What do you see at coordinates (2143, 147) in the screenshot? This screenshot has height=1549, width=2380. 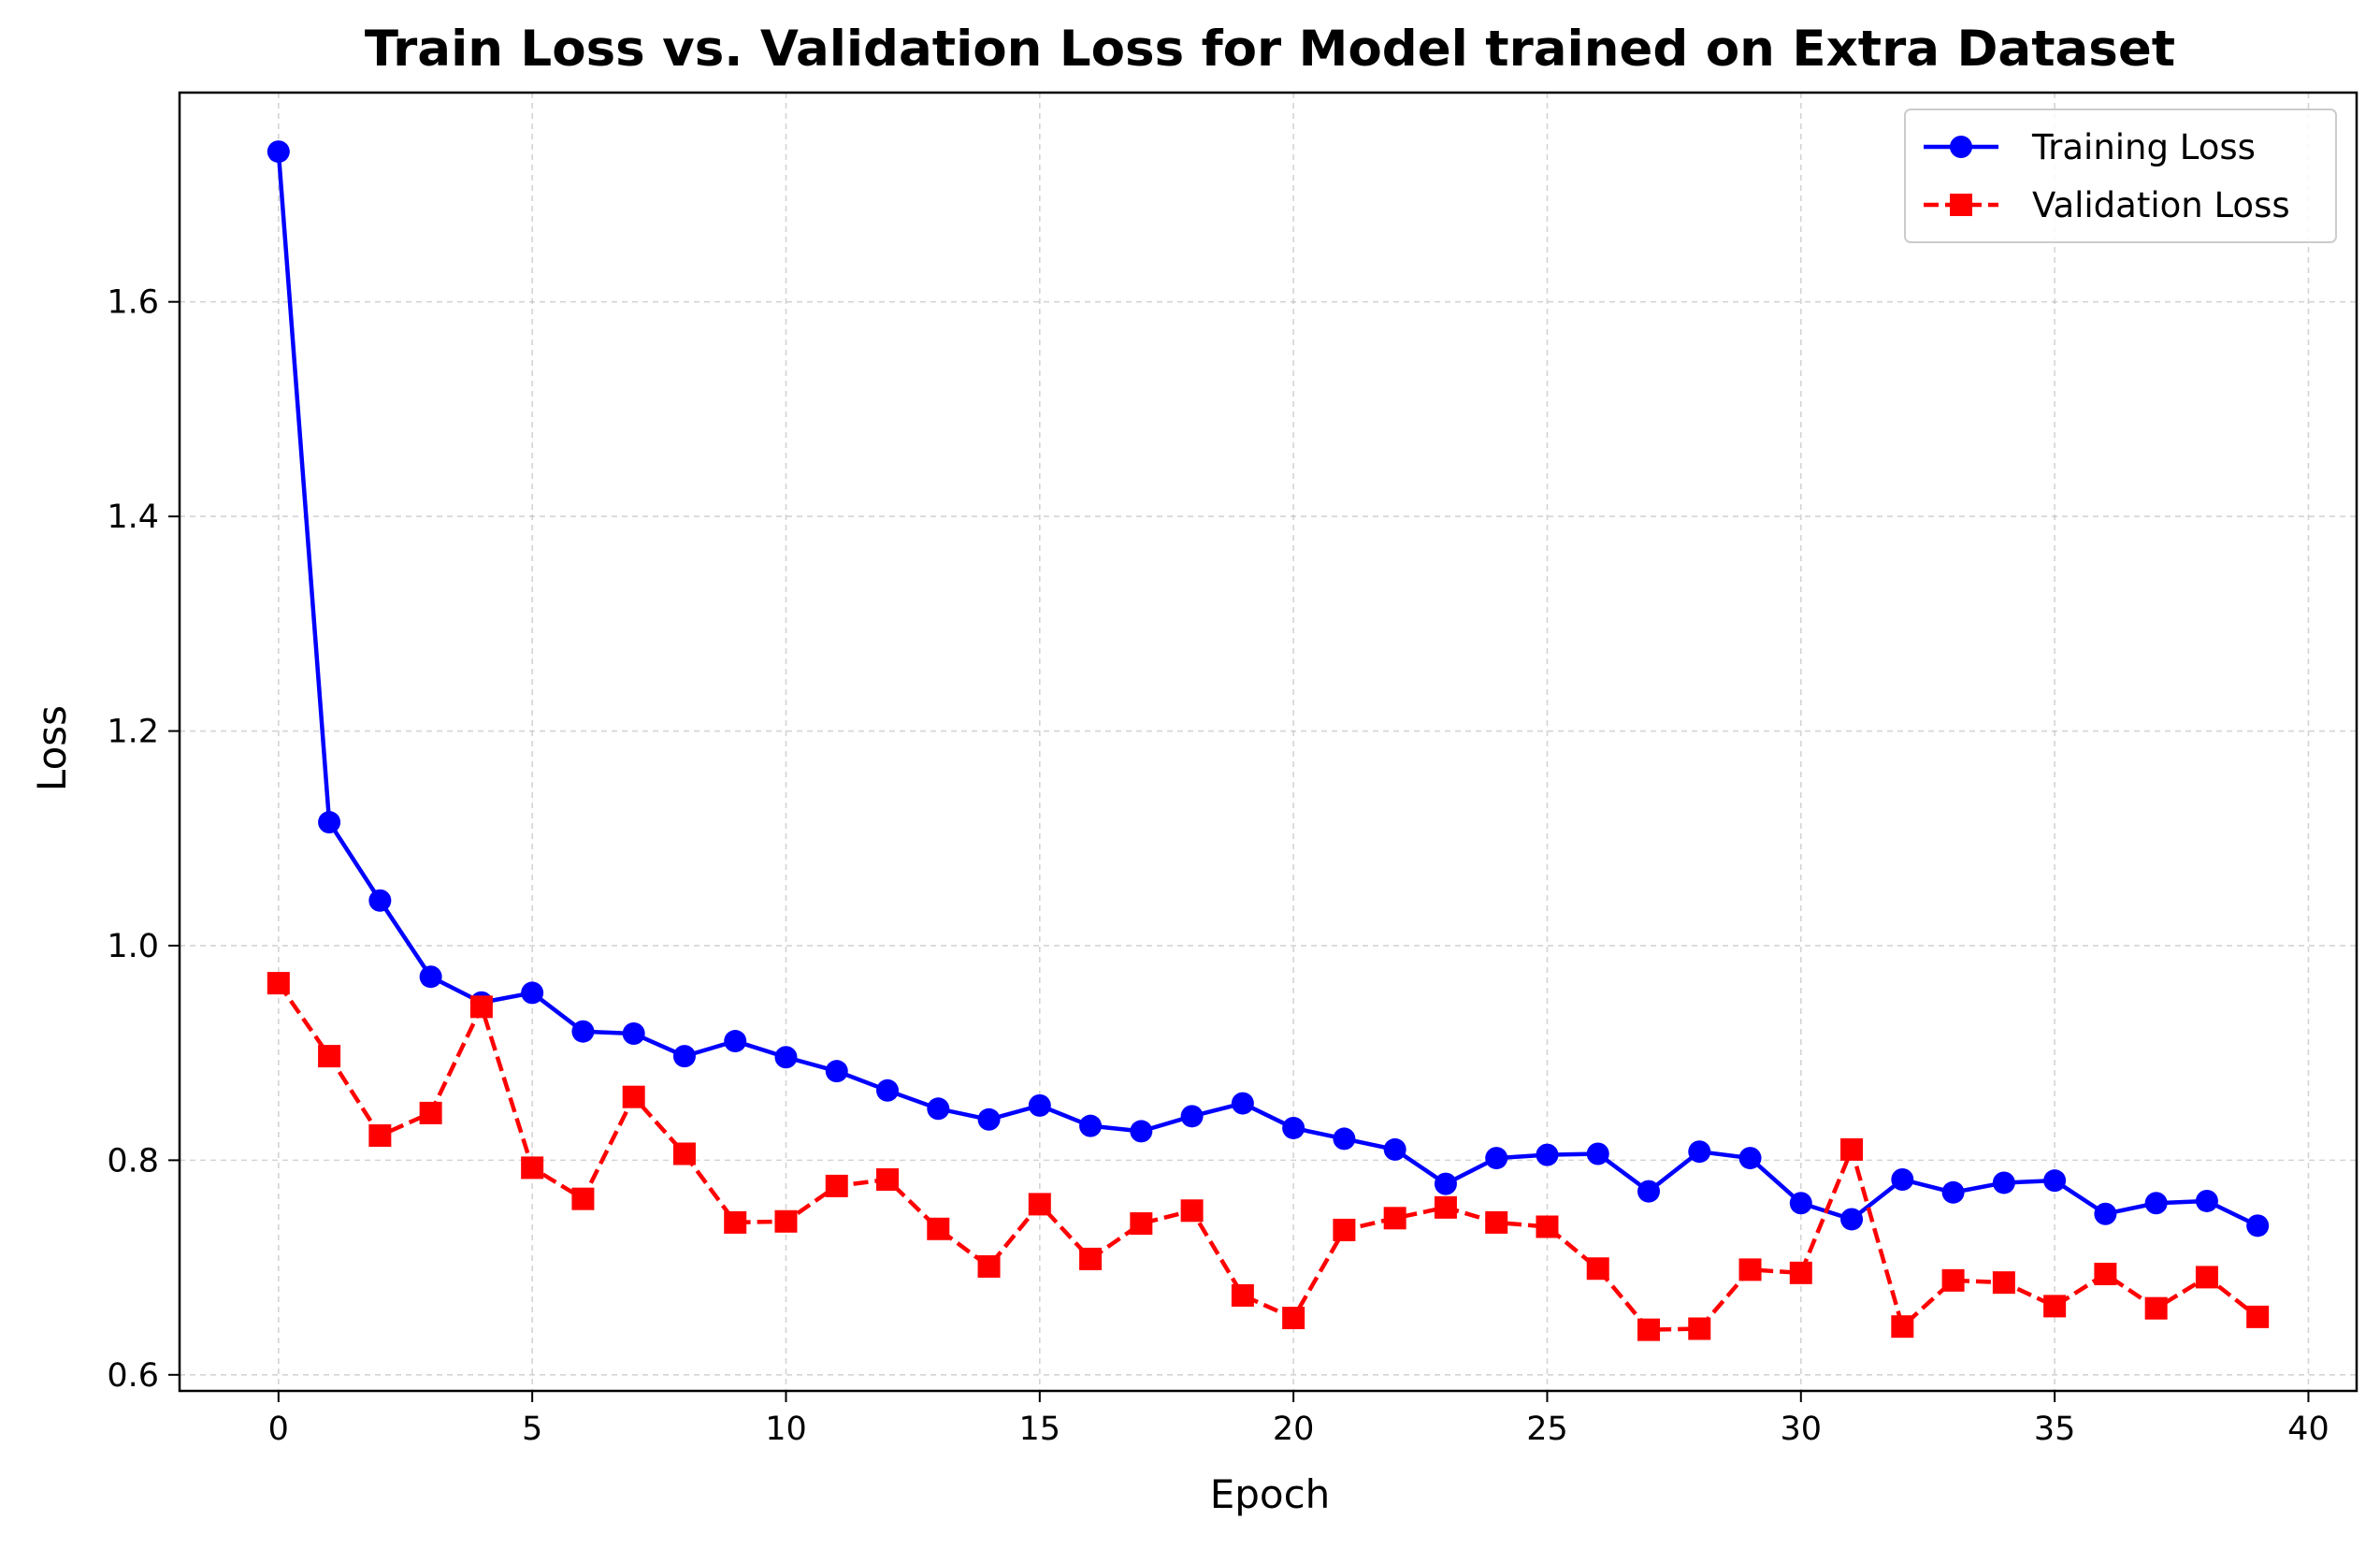 I see `legend-label: Training Loss` at bounding box center [2143, 147].